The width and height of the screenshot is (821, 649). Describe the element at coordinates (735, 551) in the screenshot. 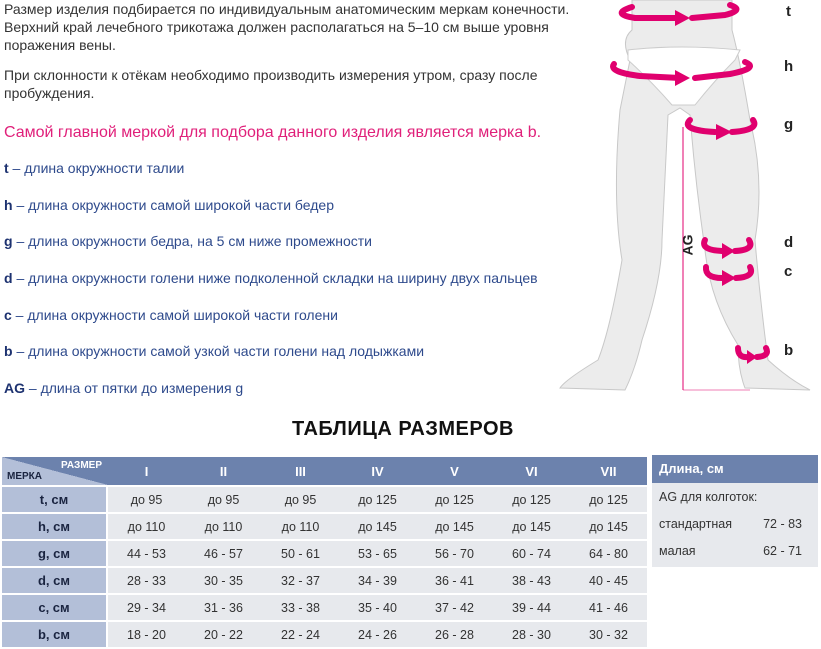

I see `length-row: малая 62 - 71` at that location.